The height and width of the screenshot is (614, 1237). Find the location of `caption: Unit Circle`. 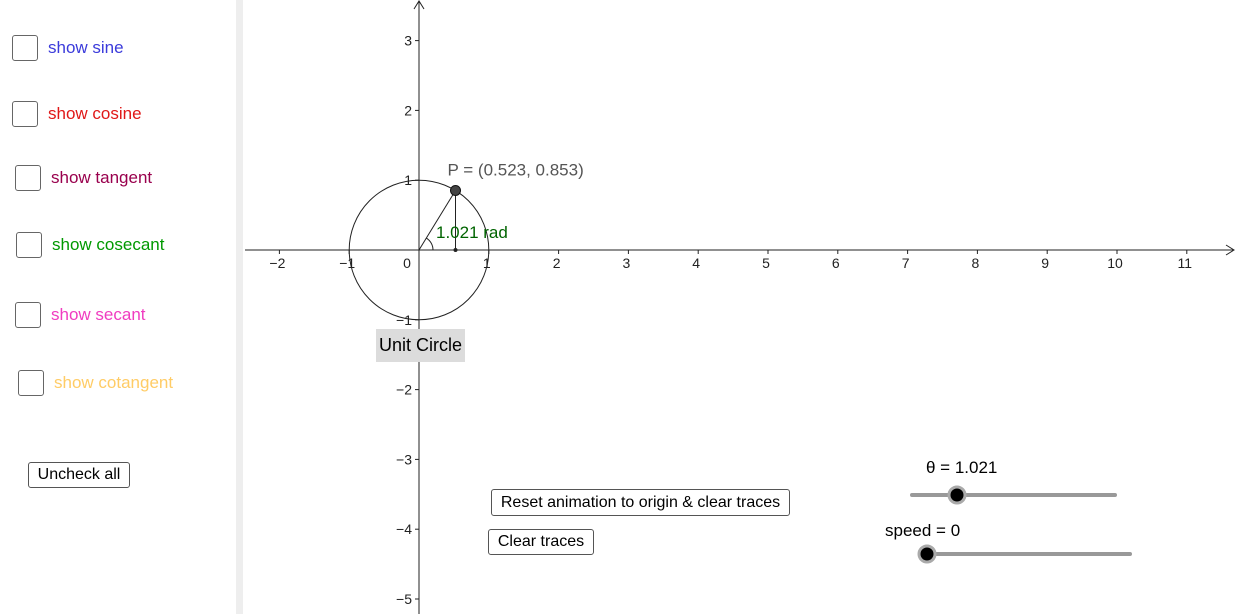

caption: Unit Circle is located at coordinates (420, 345).